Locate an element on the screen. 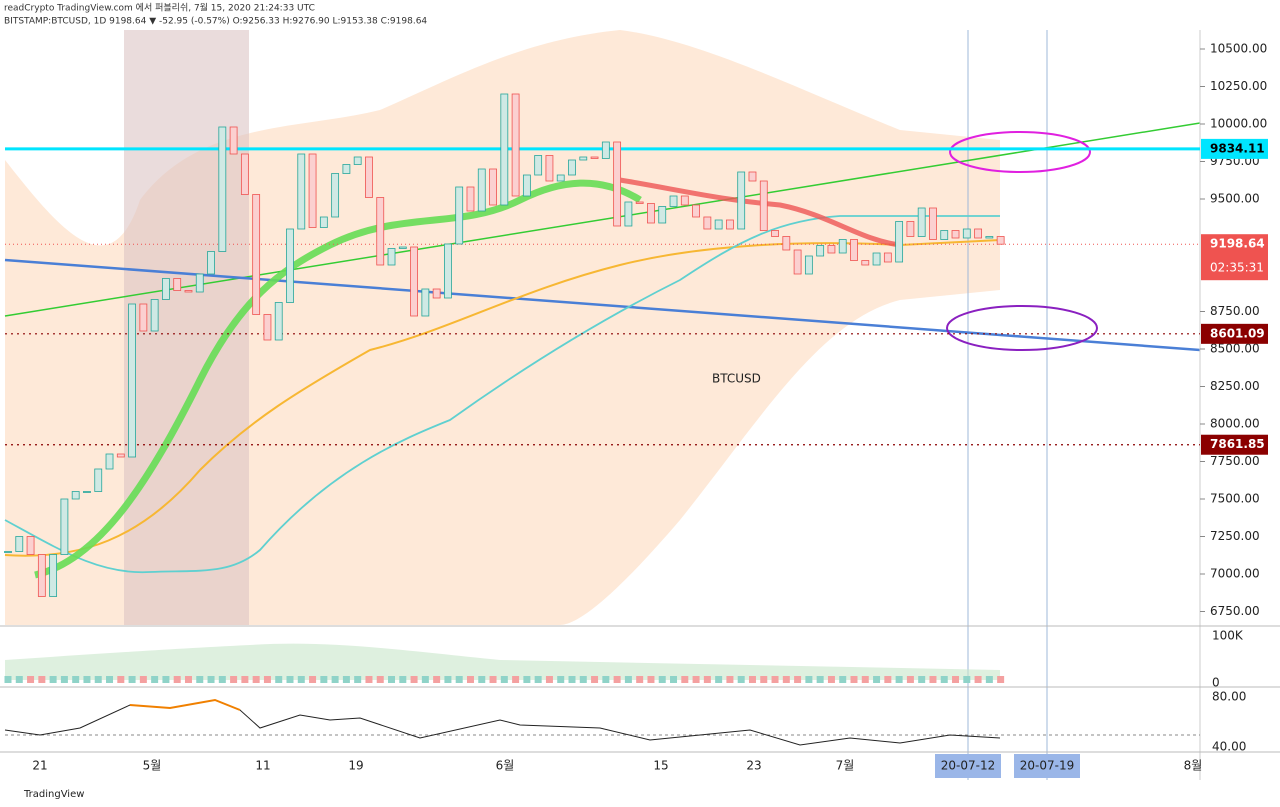  trend-line is located at coordinates (602, 305).